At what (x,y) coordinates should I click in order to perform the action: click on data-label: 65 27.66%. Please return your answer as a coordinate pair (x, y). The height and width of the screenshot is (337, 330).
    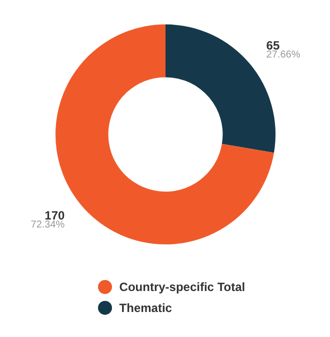
    Looking at the image, I should click on (283, 49).